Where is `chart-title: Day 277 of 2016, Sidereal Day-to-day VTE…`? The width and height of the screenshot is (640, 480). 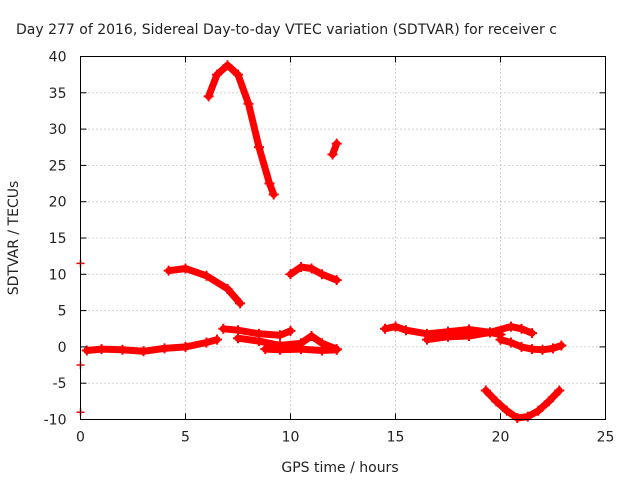
chart-title: Day 277 of 2016, Sidereal Day-to-day VTE… is located at coordinates (286, 30).